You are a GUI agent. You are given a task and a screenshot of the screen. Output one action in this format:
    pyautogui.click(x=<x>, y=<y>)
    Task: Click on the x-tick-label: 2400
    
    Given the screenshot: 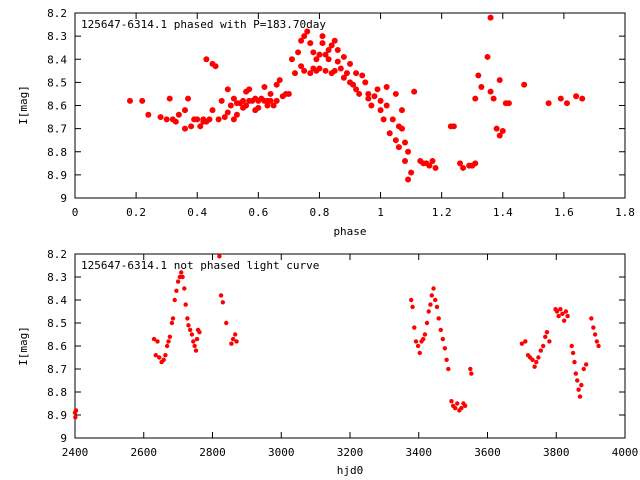 What is the action you would take?
    pyautogui.click(x=75, y=452)
    